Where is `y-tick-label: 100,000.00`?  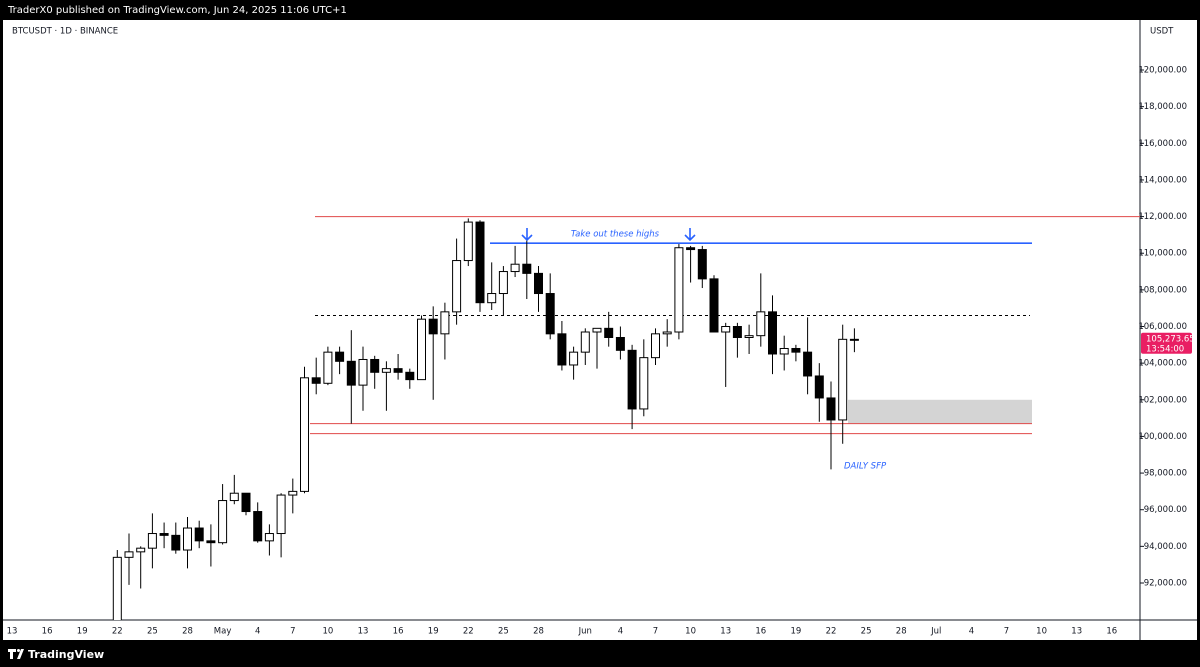 y-tick-label: 100,000.00 is located at coordinates (1162, 437).